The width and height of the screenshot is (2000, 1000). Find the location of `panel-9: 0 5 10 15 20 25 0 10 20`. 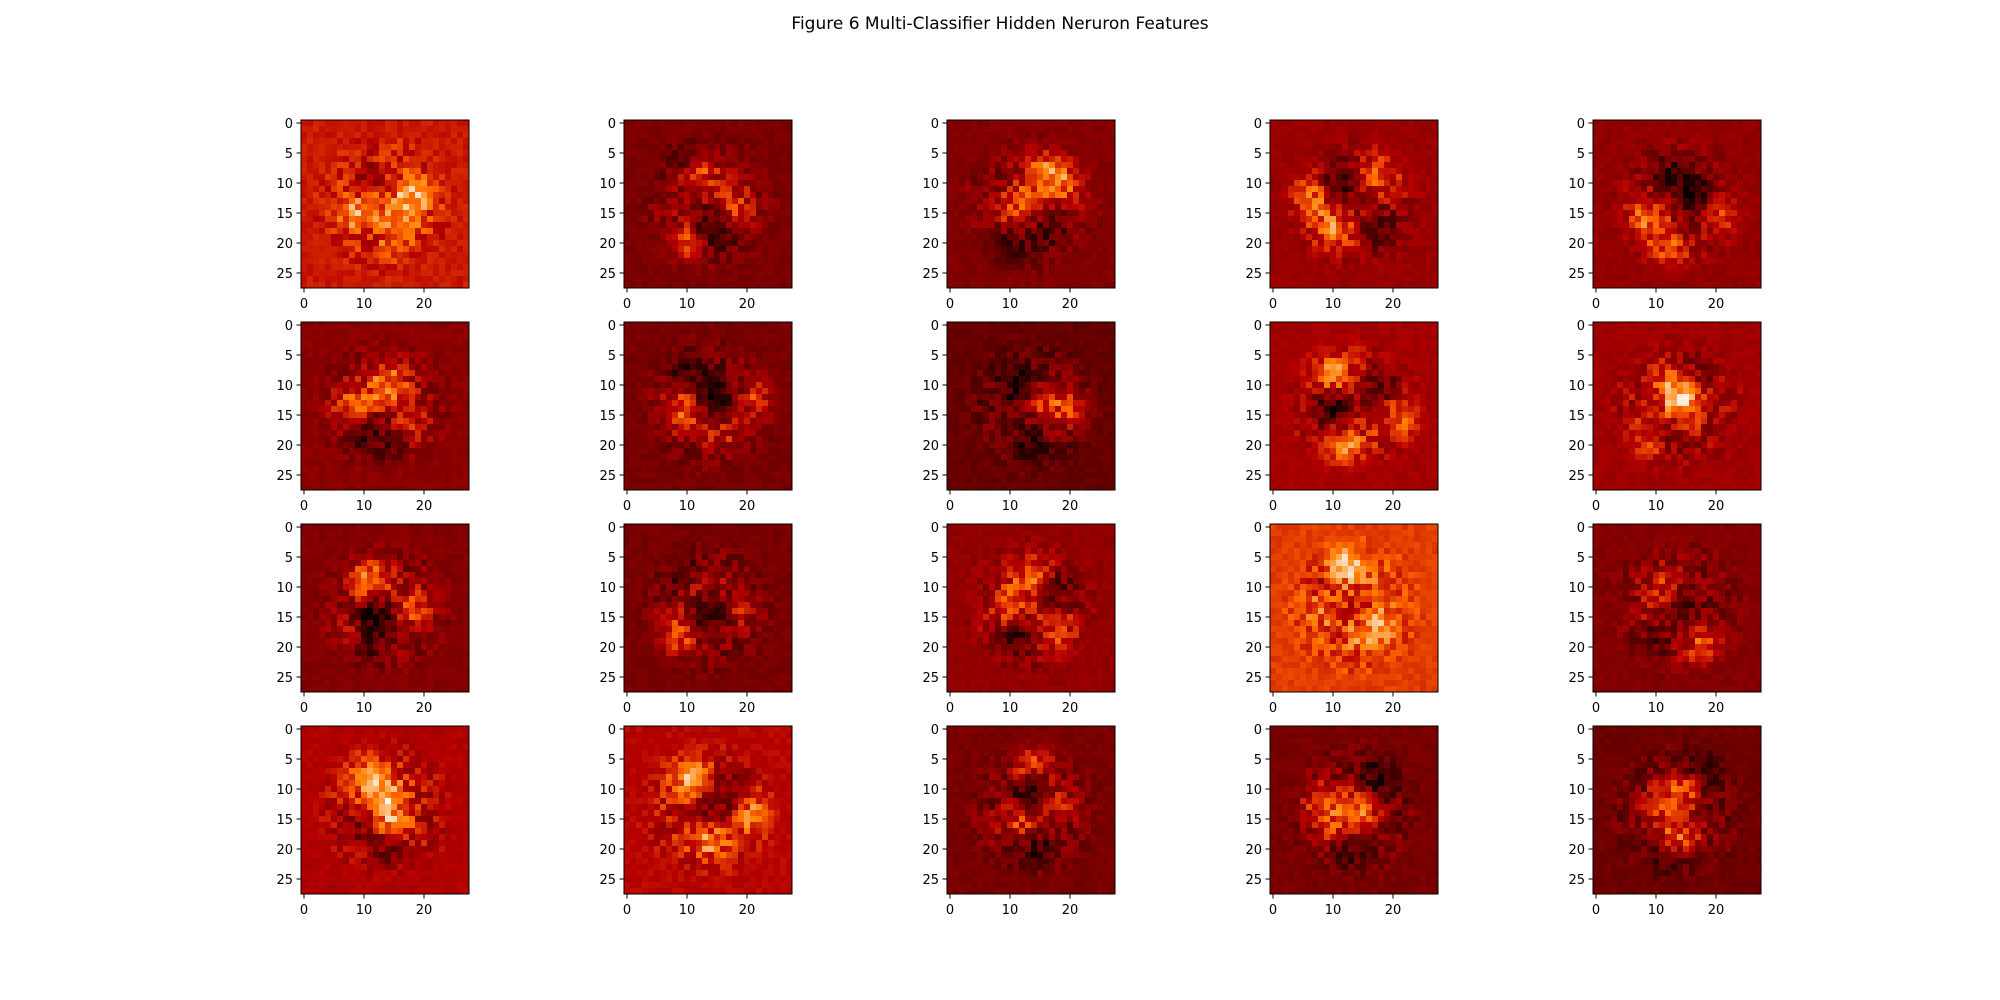

panel-9: 0 5 10 15 20 25 0 10 20 is located at coordinates (1342, 416).